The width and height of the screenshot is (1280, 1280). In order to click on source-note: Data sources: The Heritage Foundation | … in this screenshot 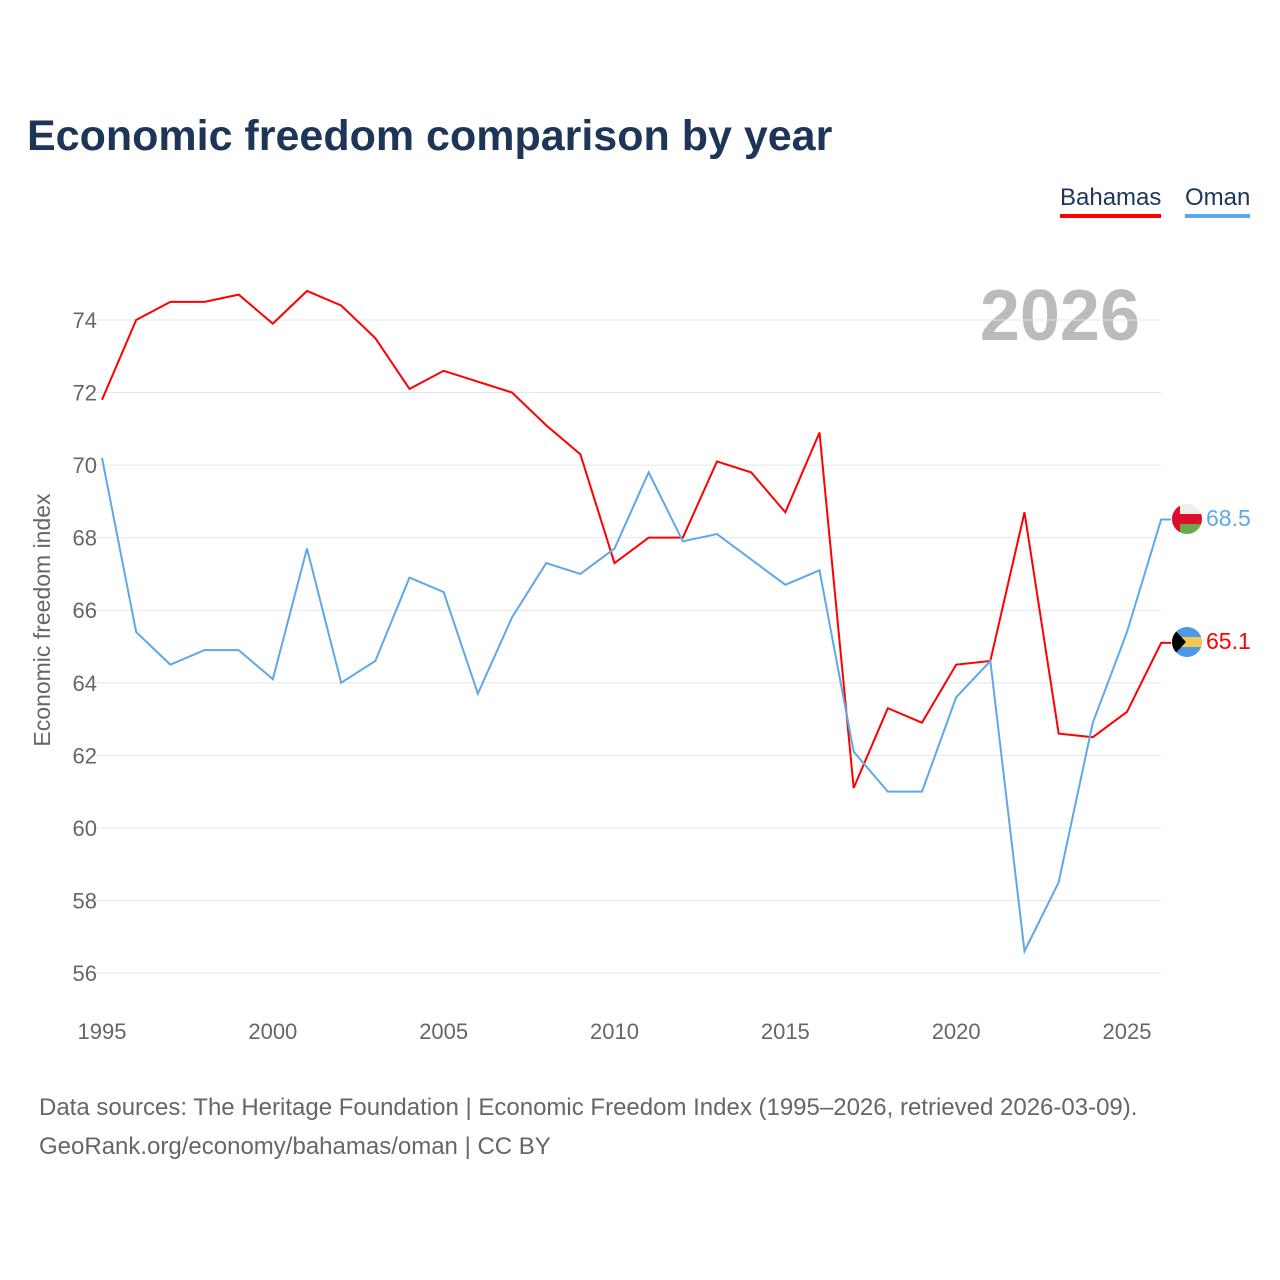, I will do `click(588, 1127)`.